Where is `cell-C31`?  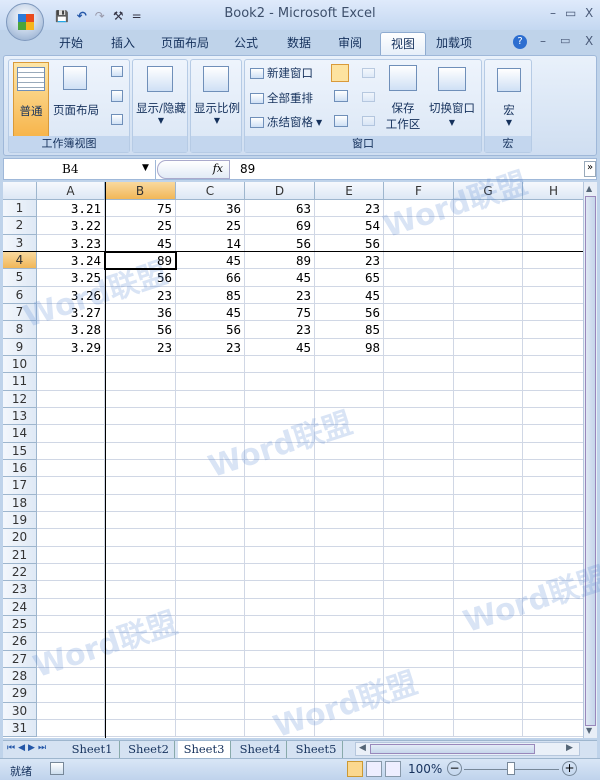
cell-C31 is located at coordinates (210, 728).